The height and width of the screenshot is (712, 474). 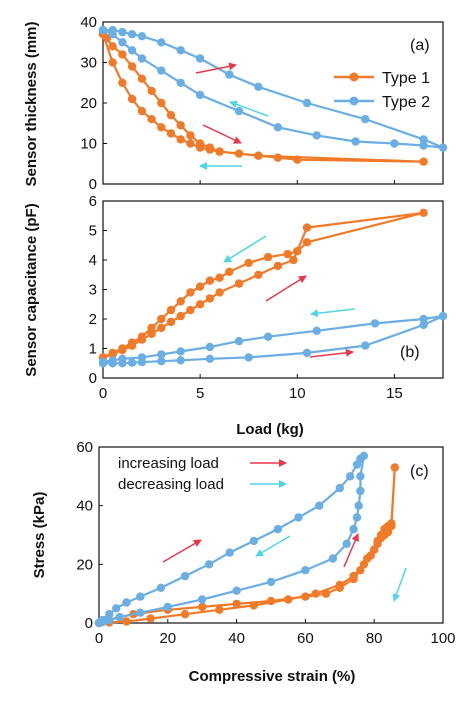 I want to click on legend-marker-type1, so click(x=354, y=77).